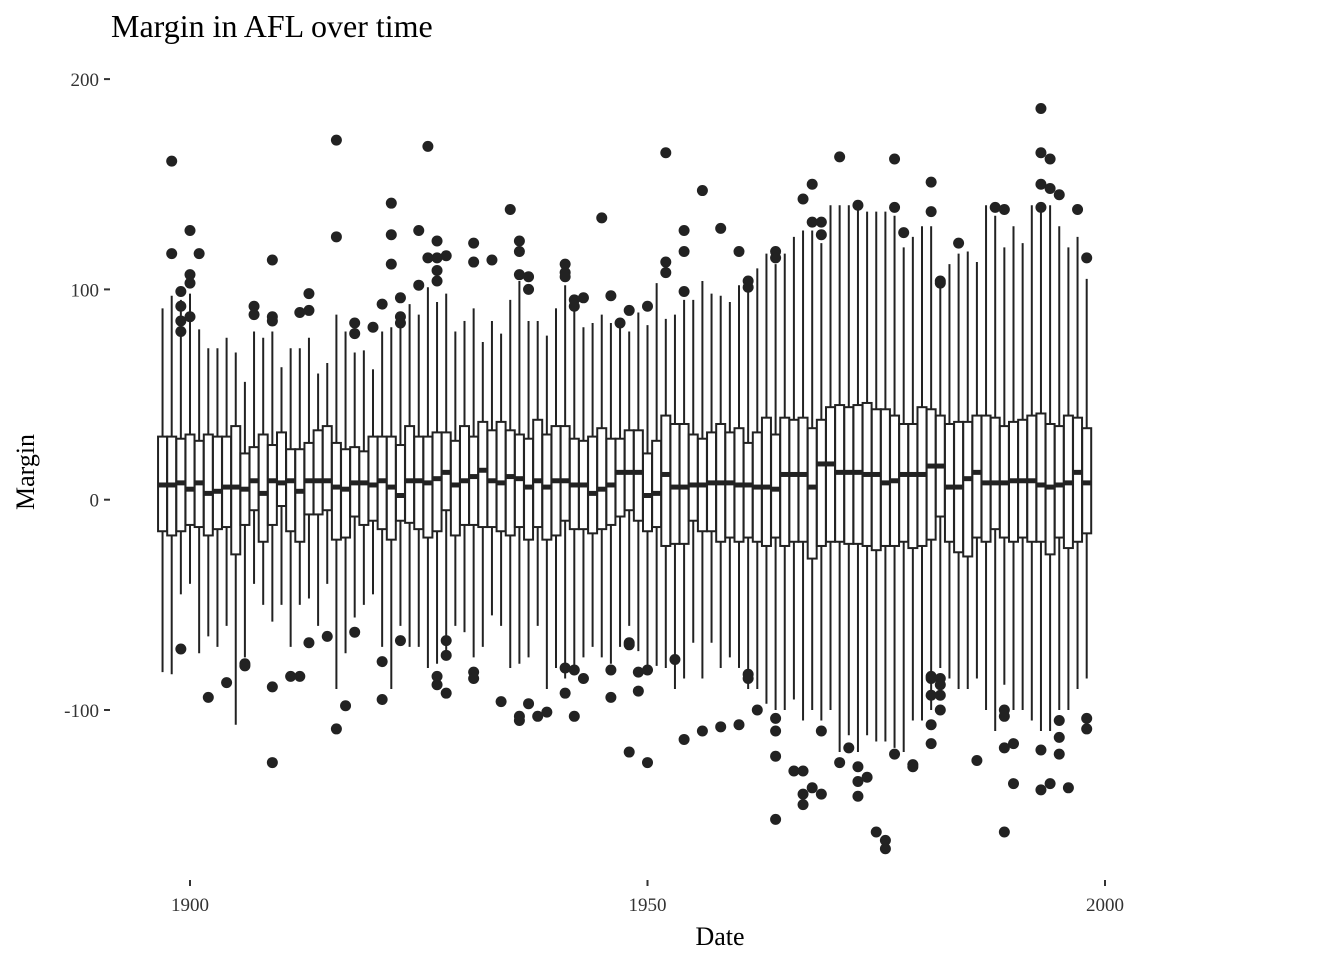 This screenshot has height=960, width=1344. I want to click on box-1973, so click(858, 477).